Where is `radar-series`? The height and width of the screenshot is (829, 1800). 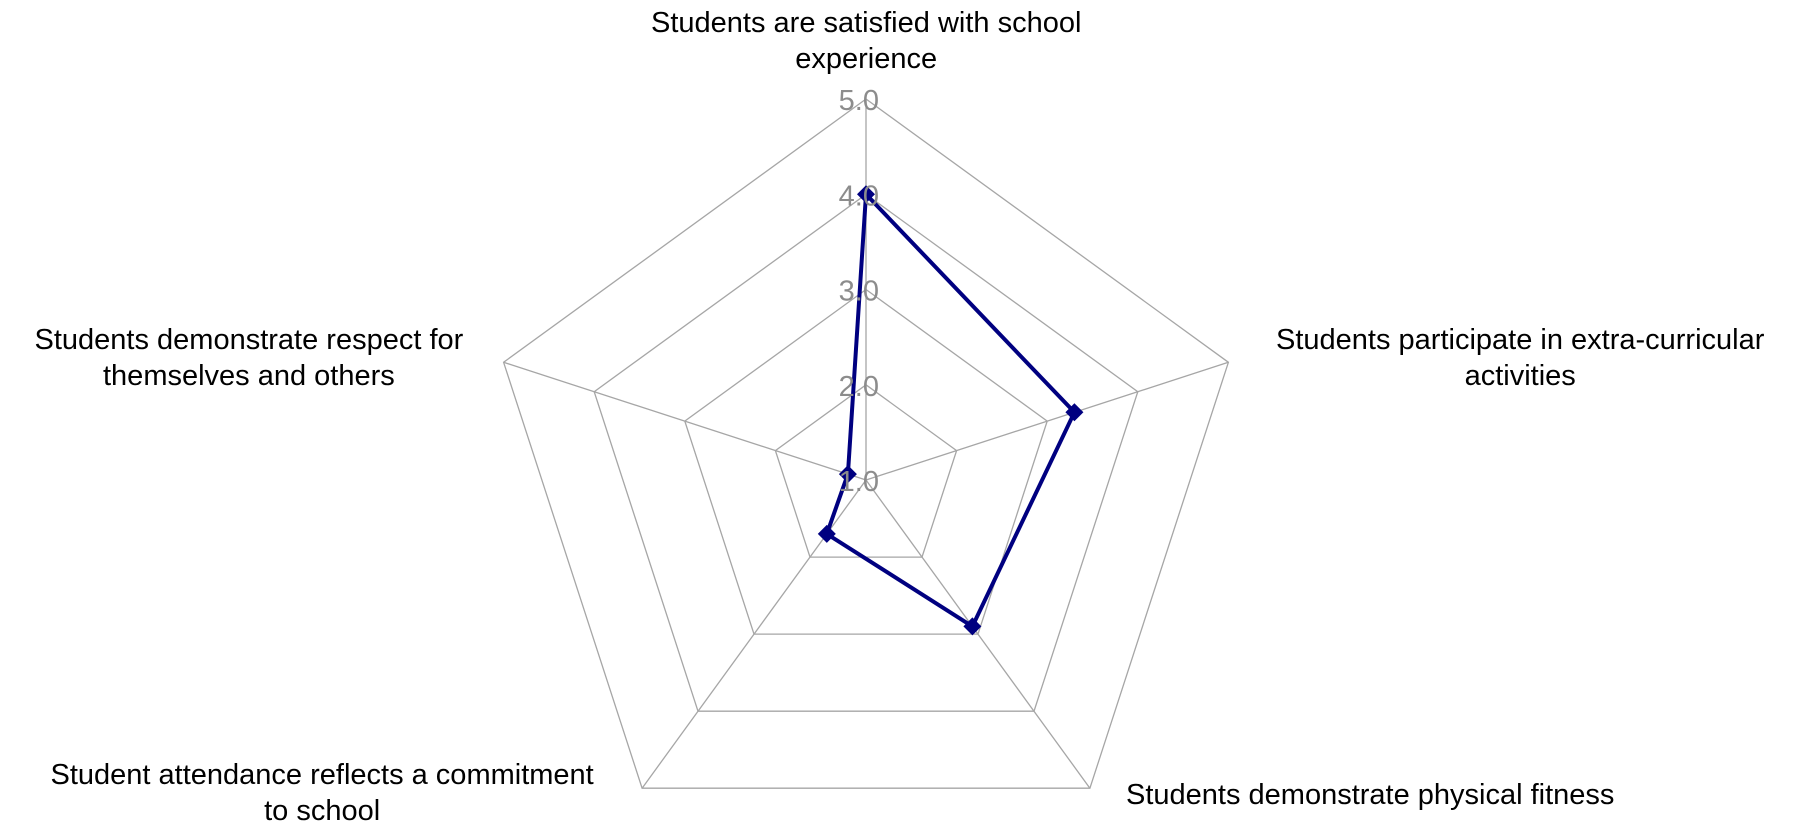
radar-series is located at coordinates (950, 410).